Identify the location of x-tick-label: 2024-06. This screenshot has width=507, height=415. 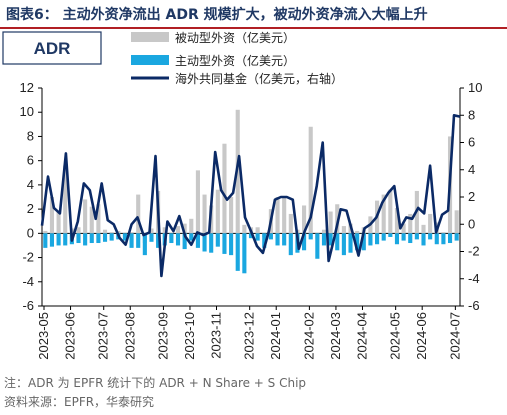
(421, 336).